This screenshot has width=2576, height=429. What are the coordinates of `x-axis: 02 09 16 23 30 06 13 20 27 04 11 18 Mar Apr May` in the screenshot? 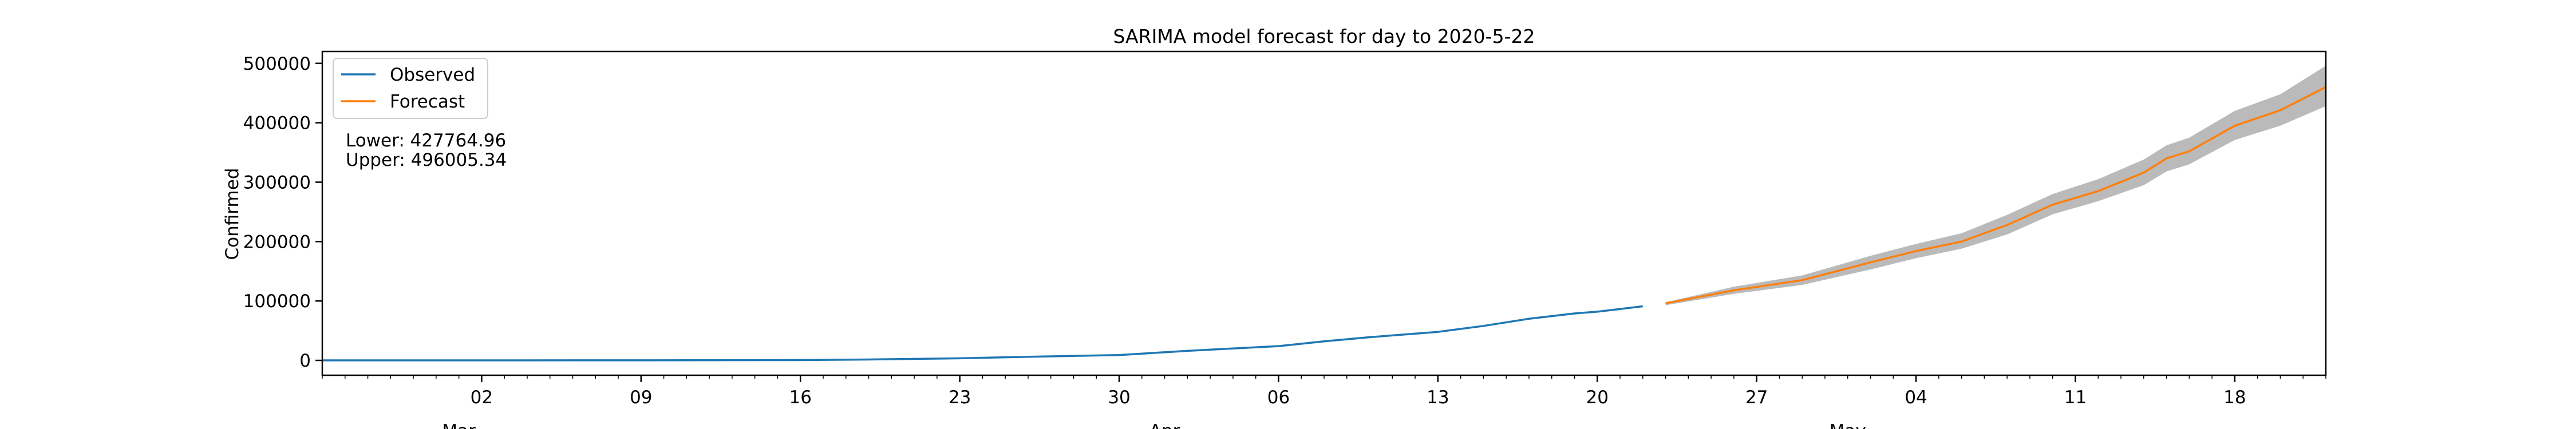 It's located at (1324, 402).